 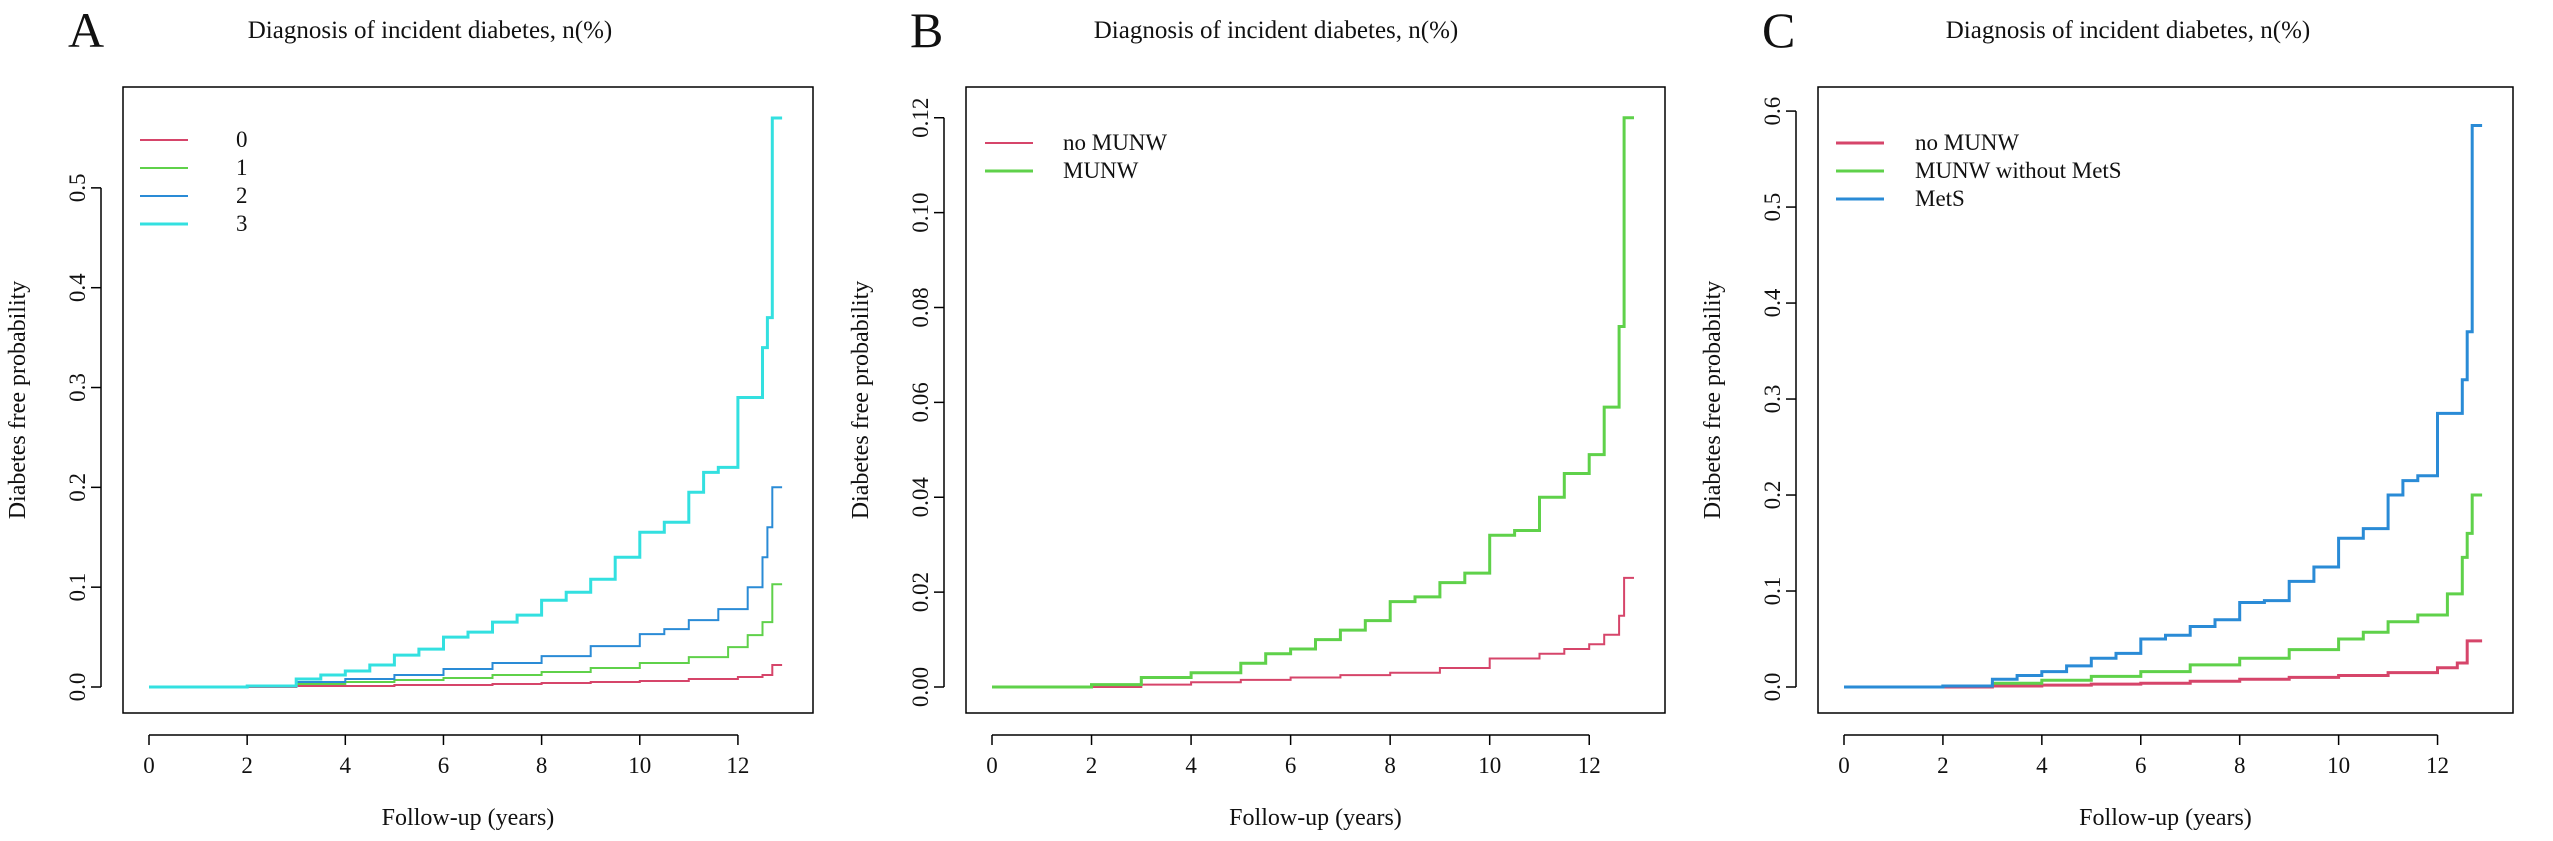 I want to click on legend-entry: 0, so click(x=242, y=139).